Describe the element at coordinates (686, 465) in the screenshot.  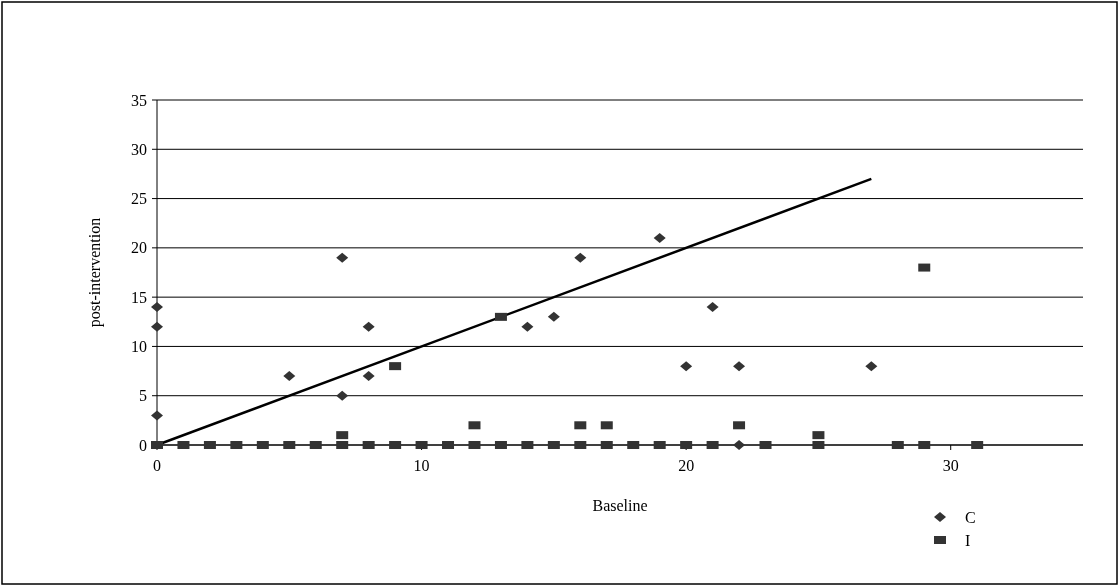
I see `x-tick-label: 20` at that location.